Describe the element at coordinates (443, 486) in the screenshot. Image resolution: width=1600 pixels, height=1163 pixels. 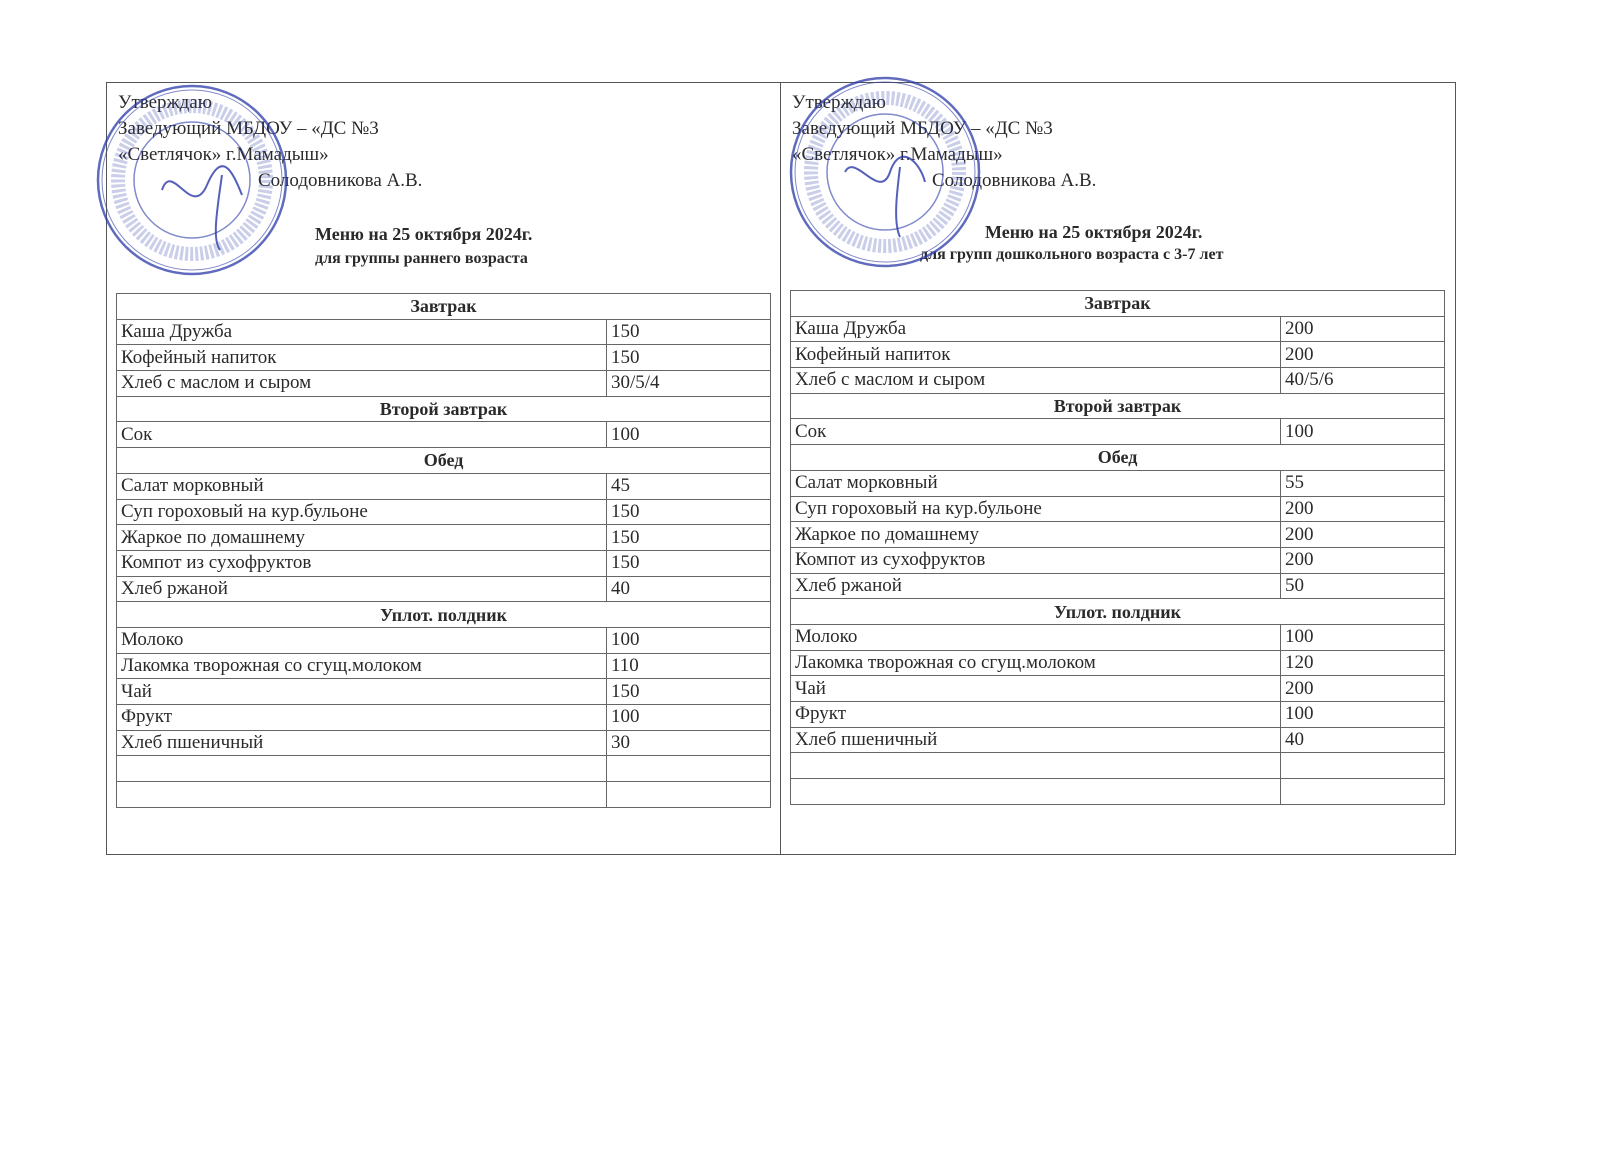
I see `menu-item-row: Салат морковный 45` at that location.